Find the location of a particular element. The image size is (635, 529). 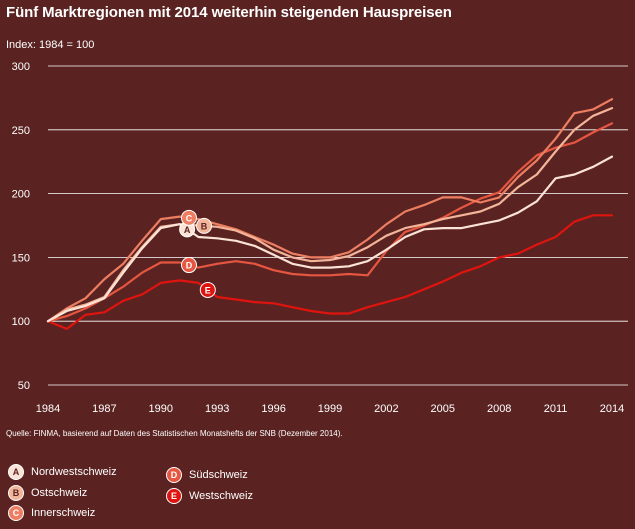

y-tick-label: 250 is located at coordinates (21, 131).